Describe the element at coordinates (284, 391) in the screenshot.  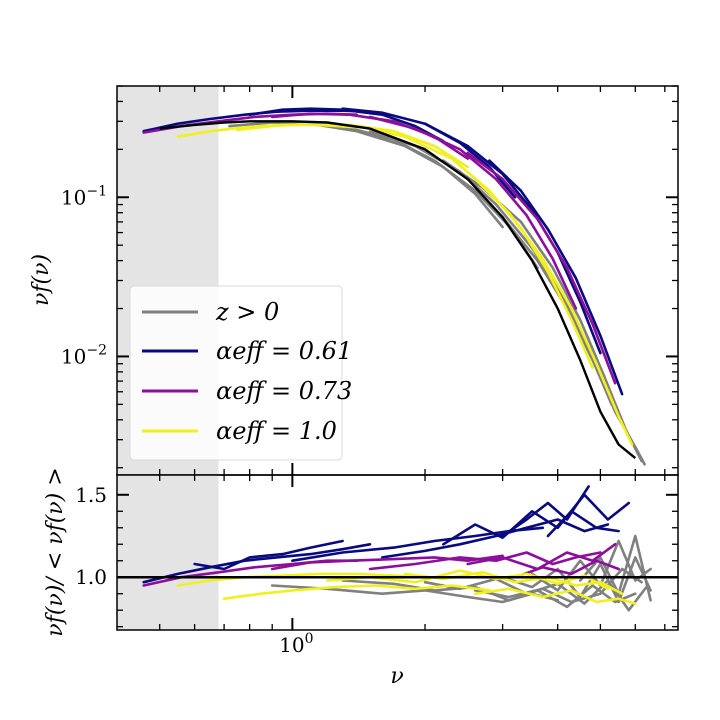
I see `legend-label-alpha-073: αeff = 0.73` at that location.